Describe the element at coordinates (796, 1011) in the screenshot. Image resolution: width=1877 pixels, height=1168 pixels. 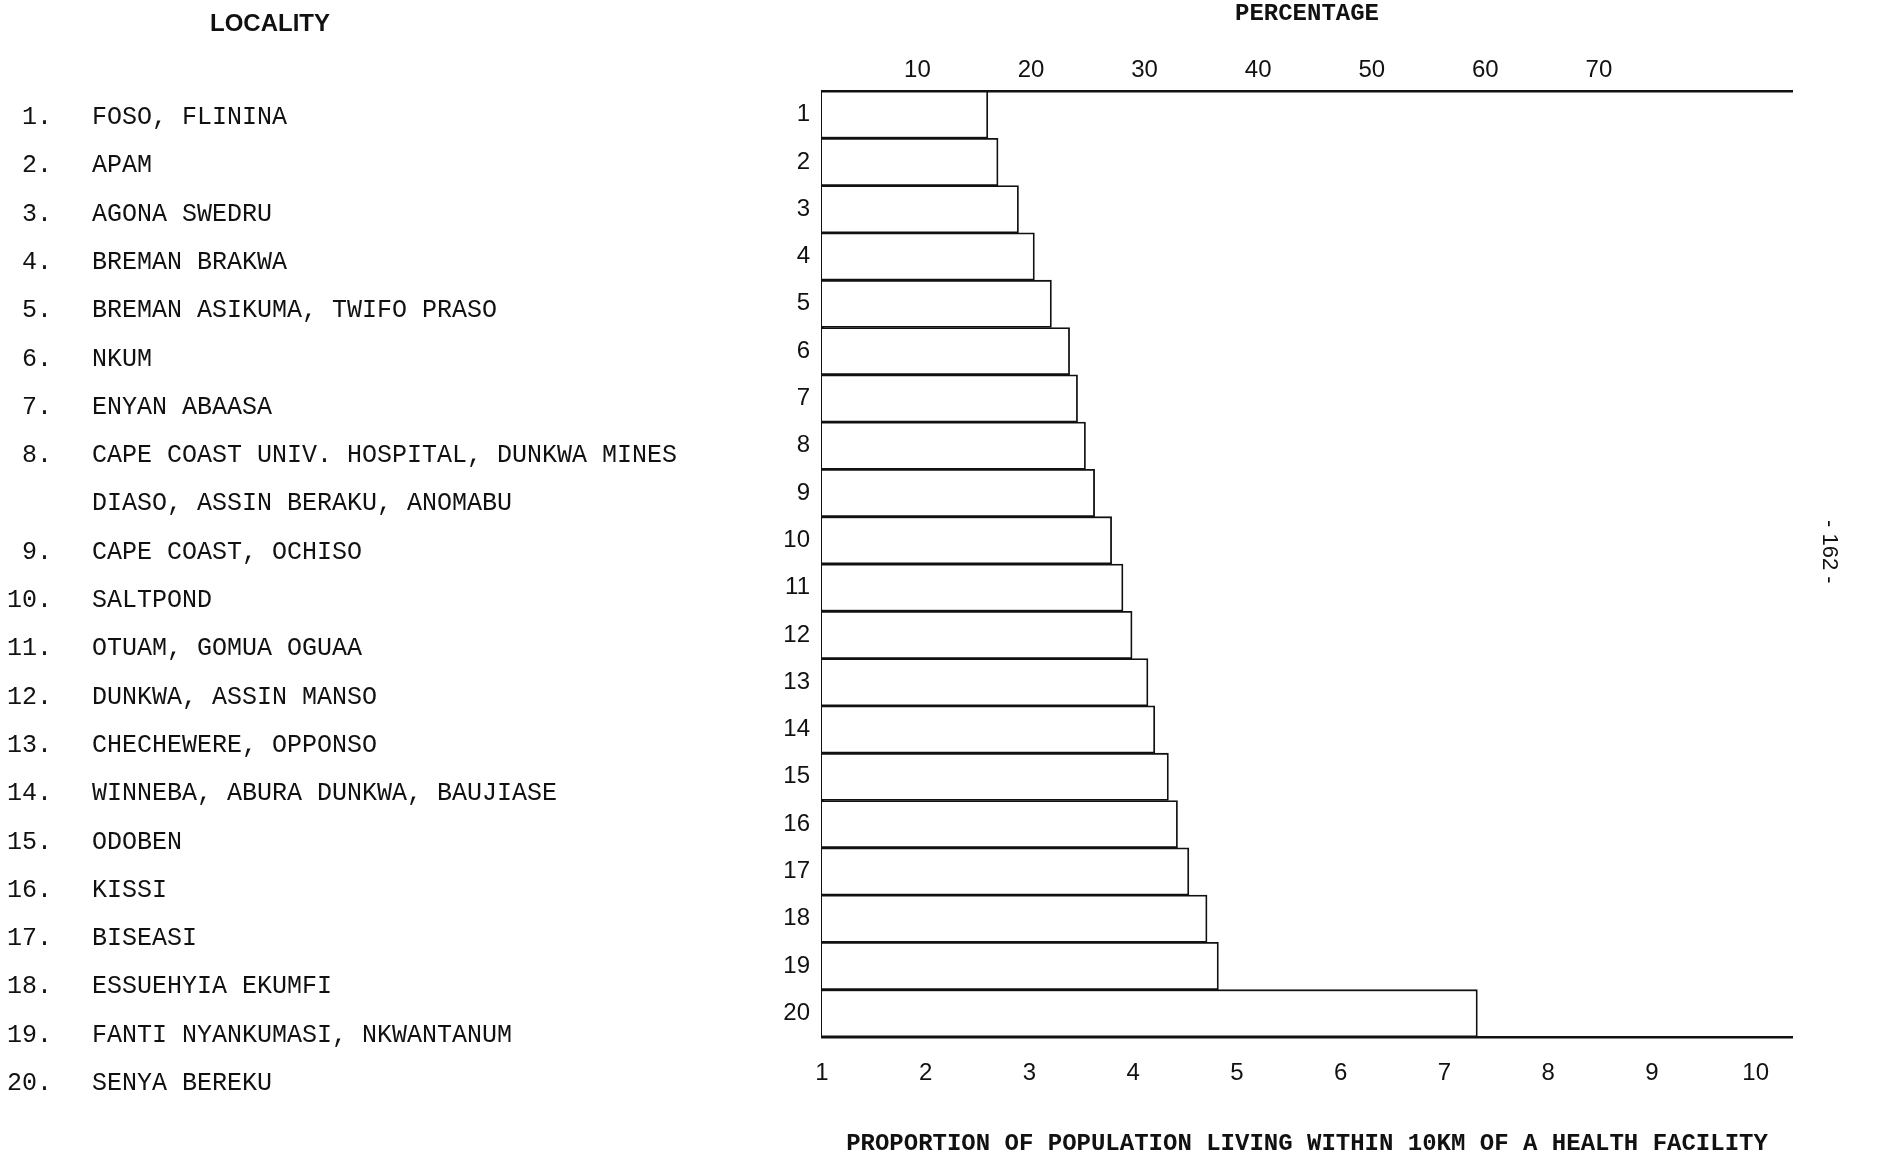
I see `y-tick-label: 20` at that location.